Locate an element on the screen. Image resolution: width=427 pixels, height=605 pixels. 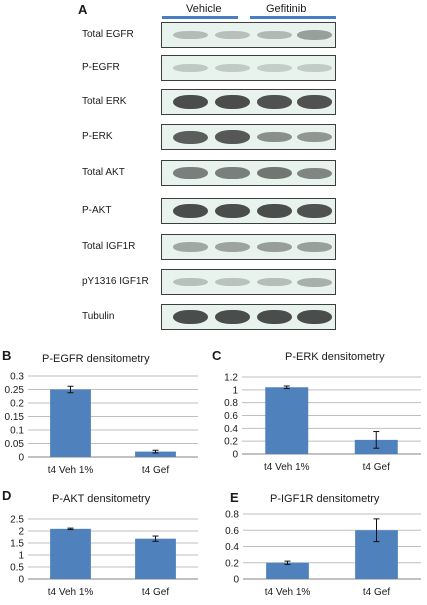
y-tick-label: 0.1 is located at coordinates (17, 431).